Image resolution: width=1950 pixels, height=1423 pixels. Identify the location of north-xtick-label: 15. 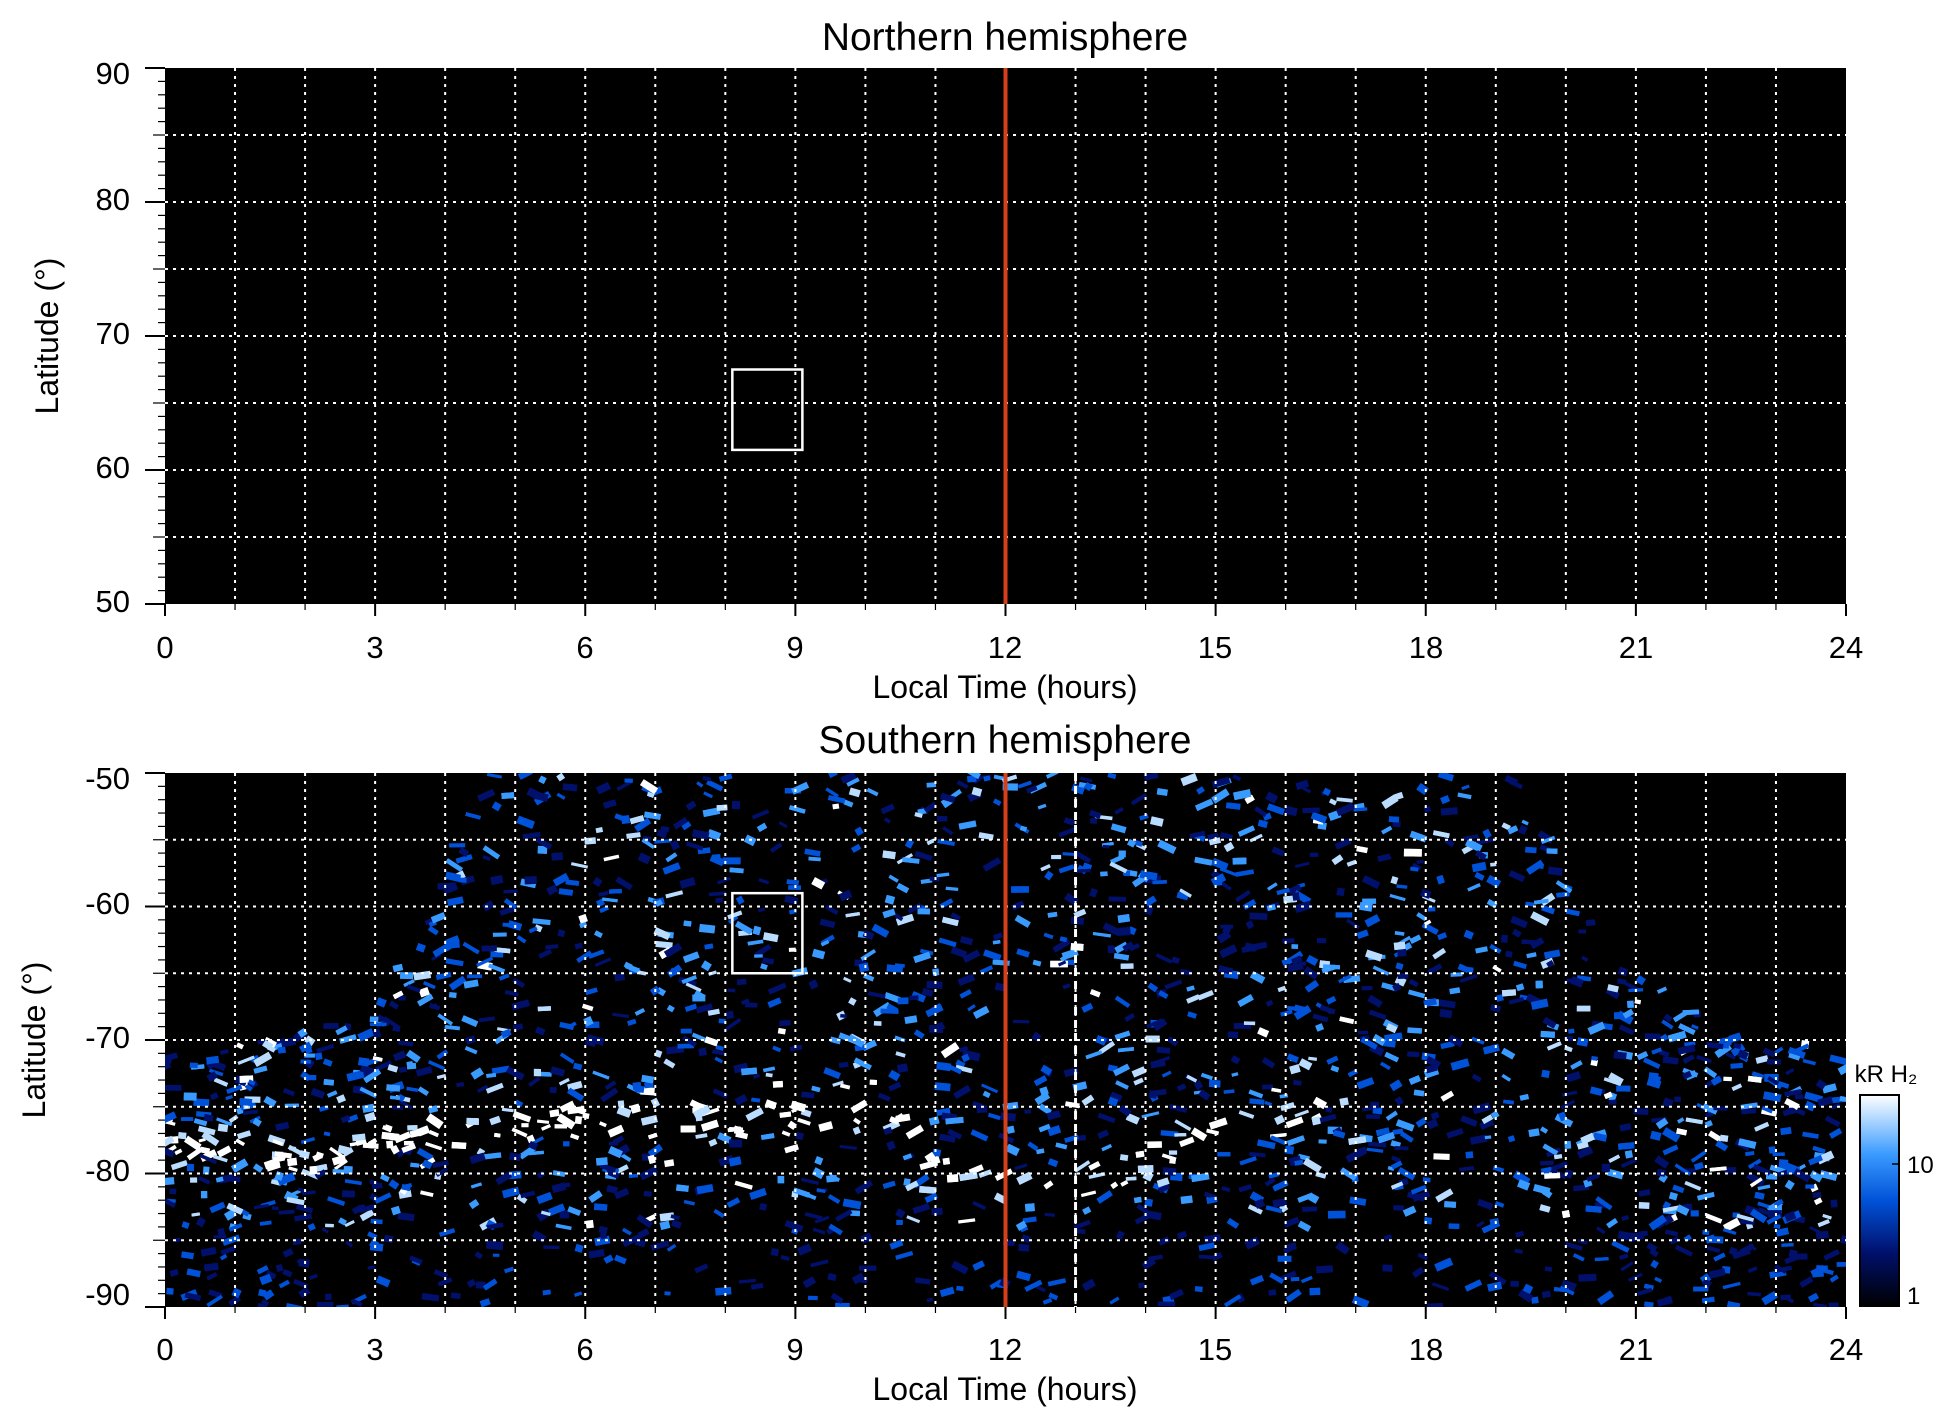
(1215, 647).